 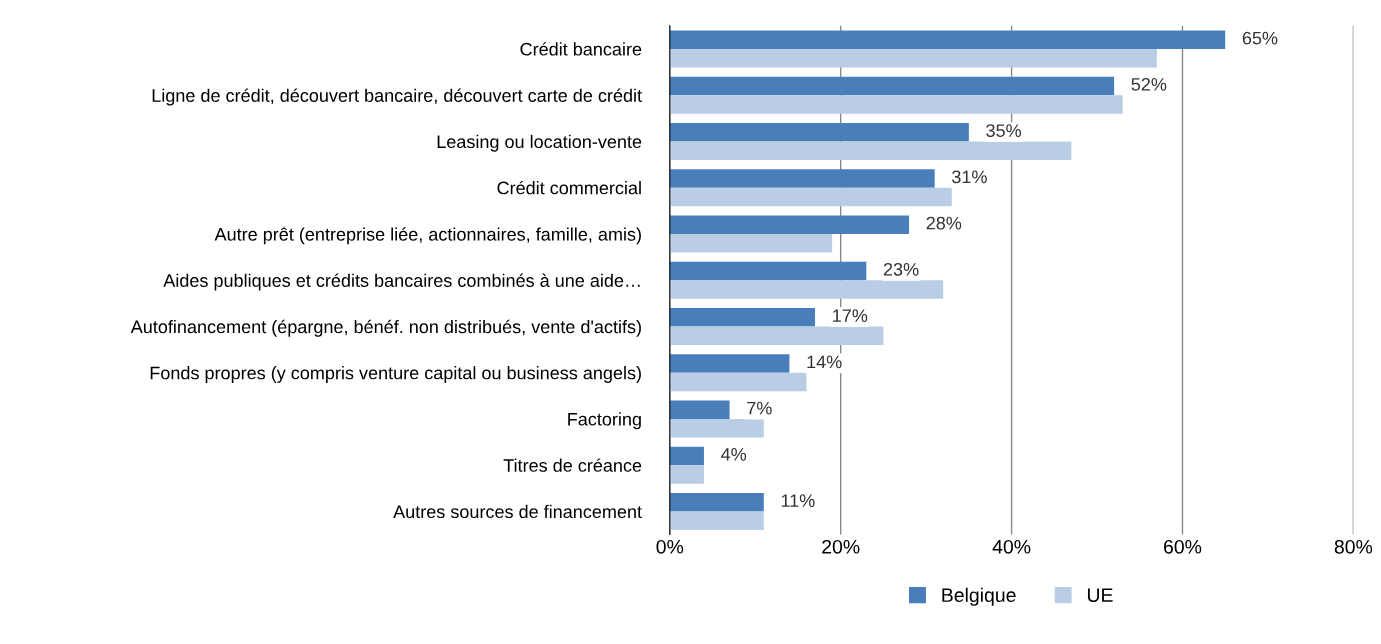 What do you see at coordinates (517, 511) in the screenshot?
I see `y-tick-label: Autres sources de financement` at bounding box center [517, 511].